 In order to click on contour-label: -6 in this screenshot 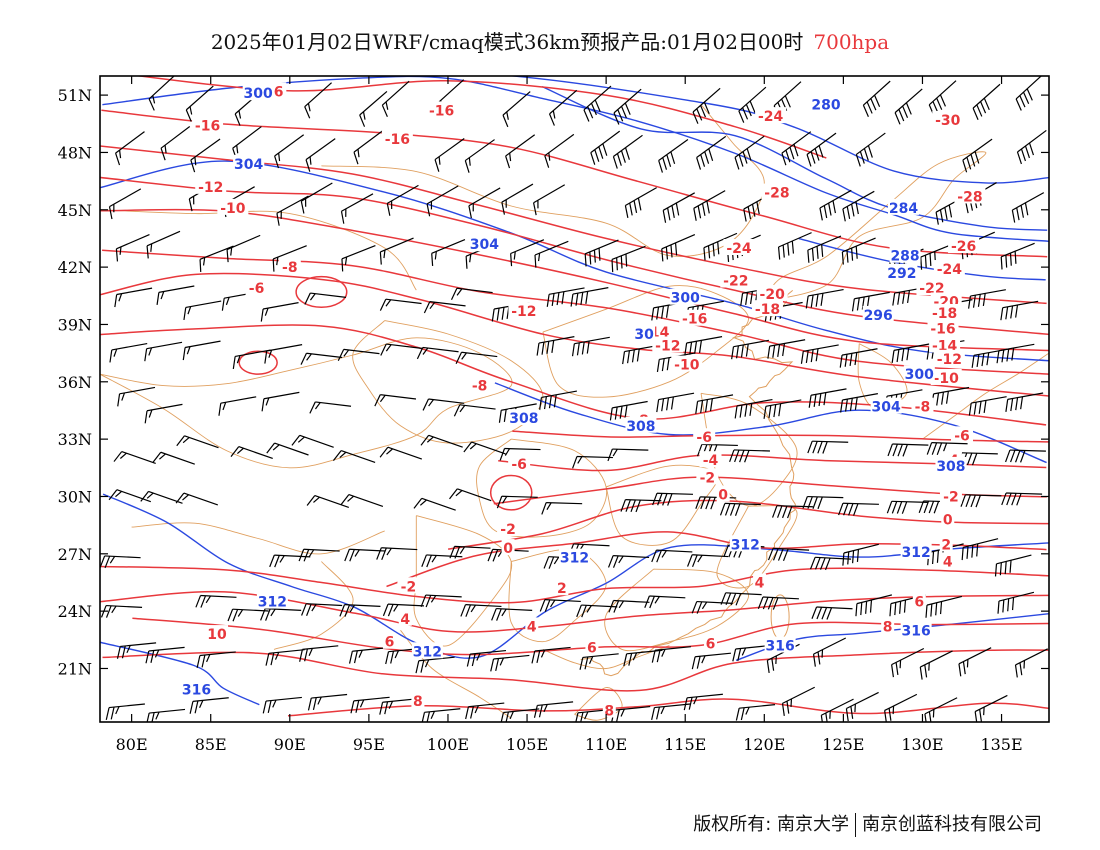, I will do `click(519, 465)`.